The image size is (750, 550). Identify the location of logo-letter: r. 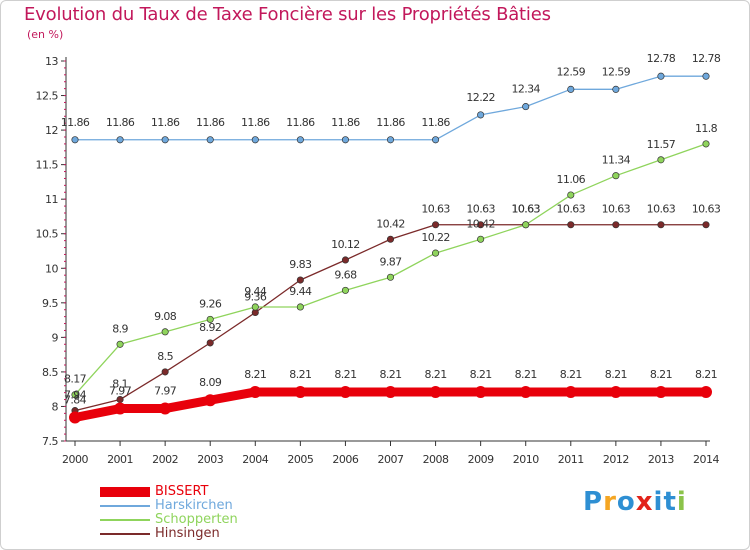
(610, 502).